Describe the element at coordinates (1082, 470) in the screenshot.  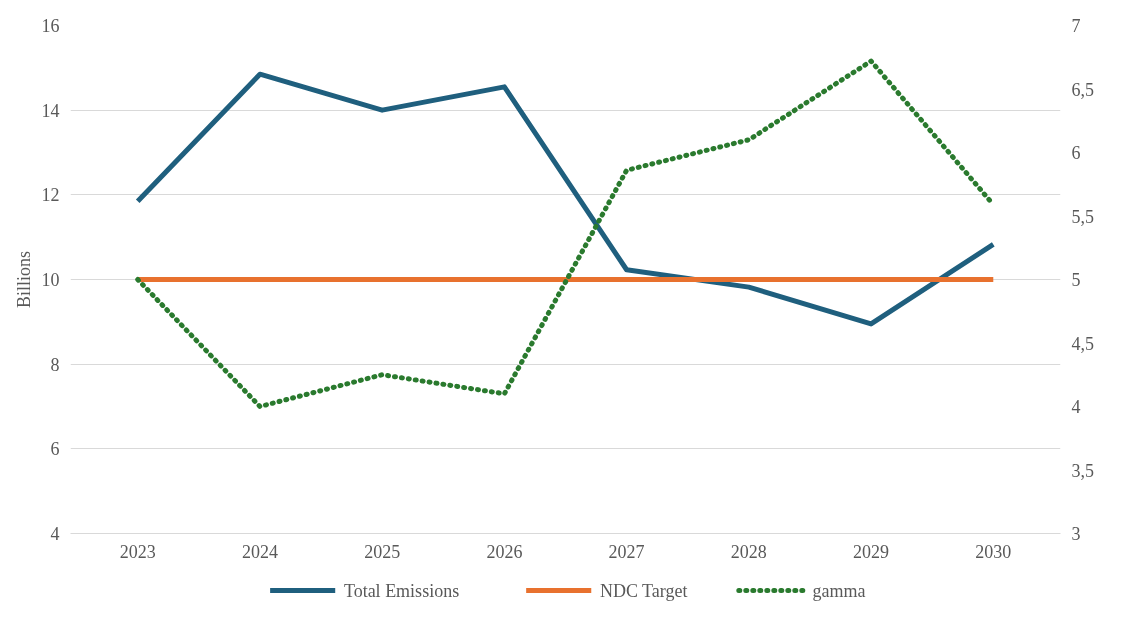
I see `y2-tick-label: 3,5` at that location.